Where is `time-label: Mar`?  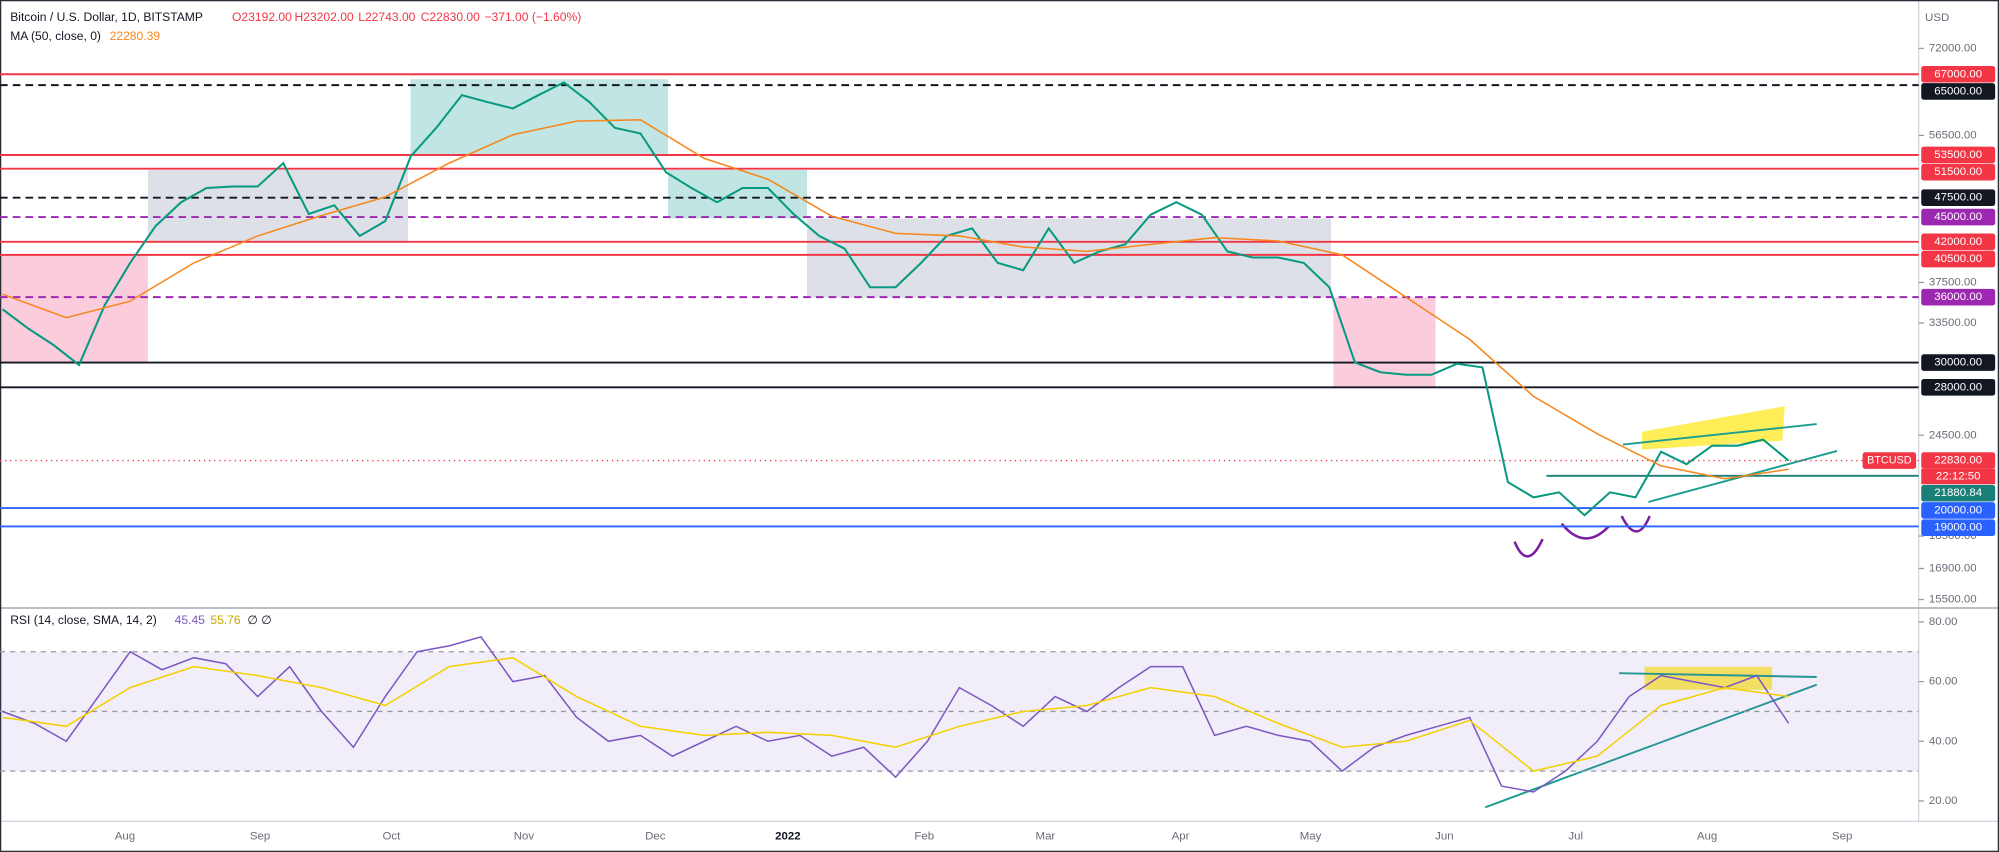
time-label: Mar is located at coordinates (1046, 837).